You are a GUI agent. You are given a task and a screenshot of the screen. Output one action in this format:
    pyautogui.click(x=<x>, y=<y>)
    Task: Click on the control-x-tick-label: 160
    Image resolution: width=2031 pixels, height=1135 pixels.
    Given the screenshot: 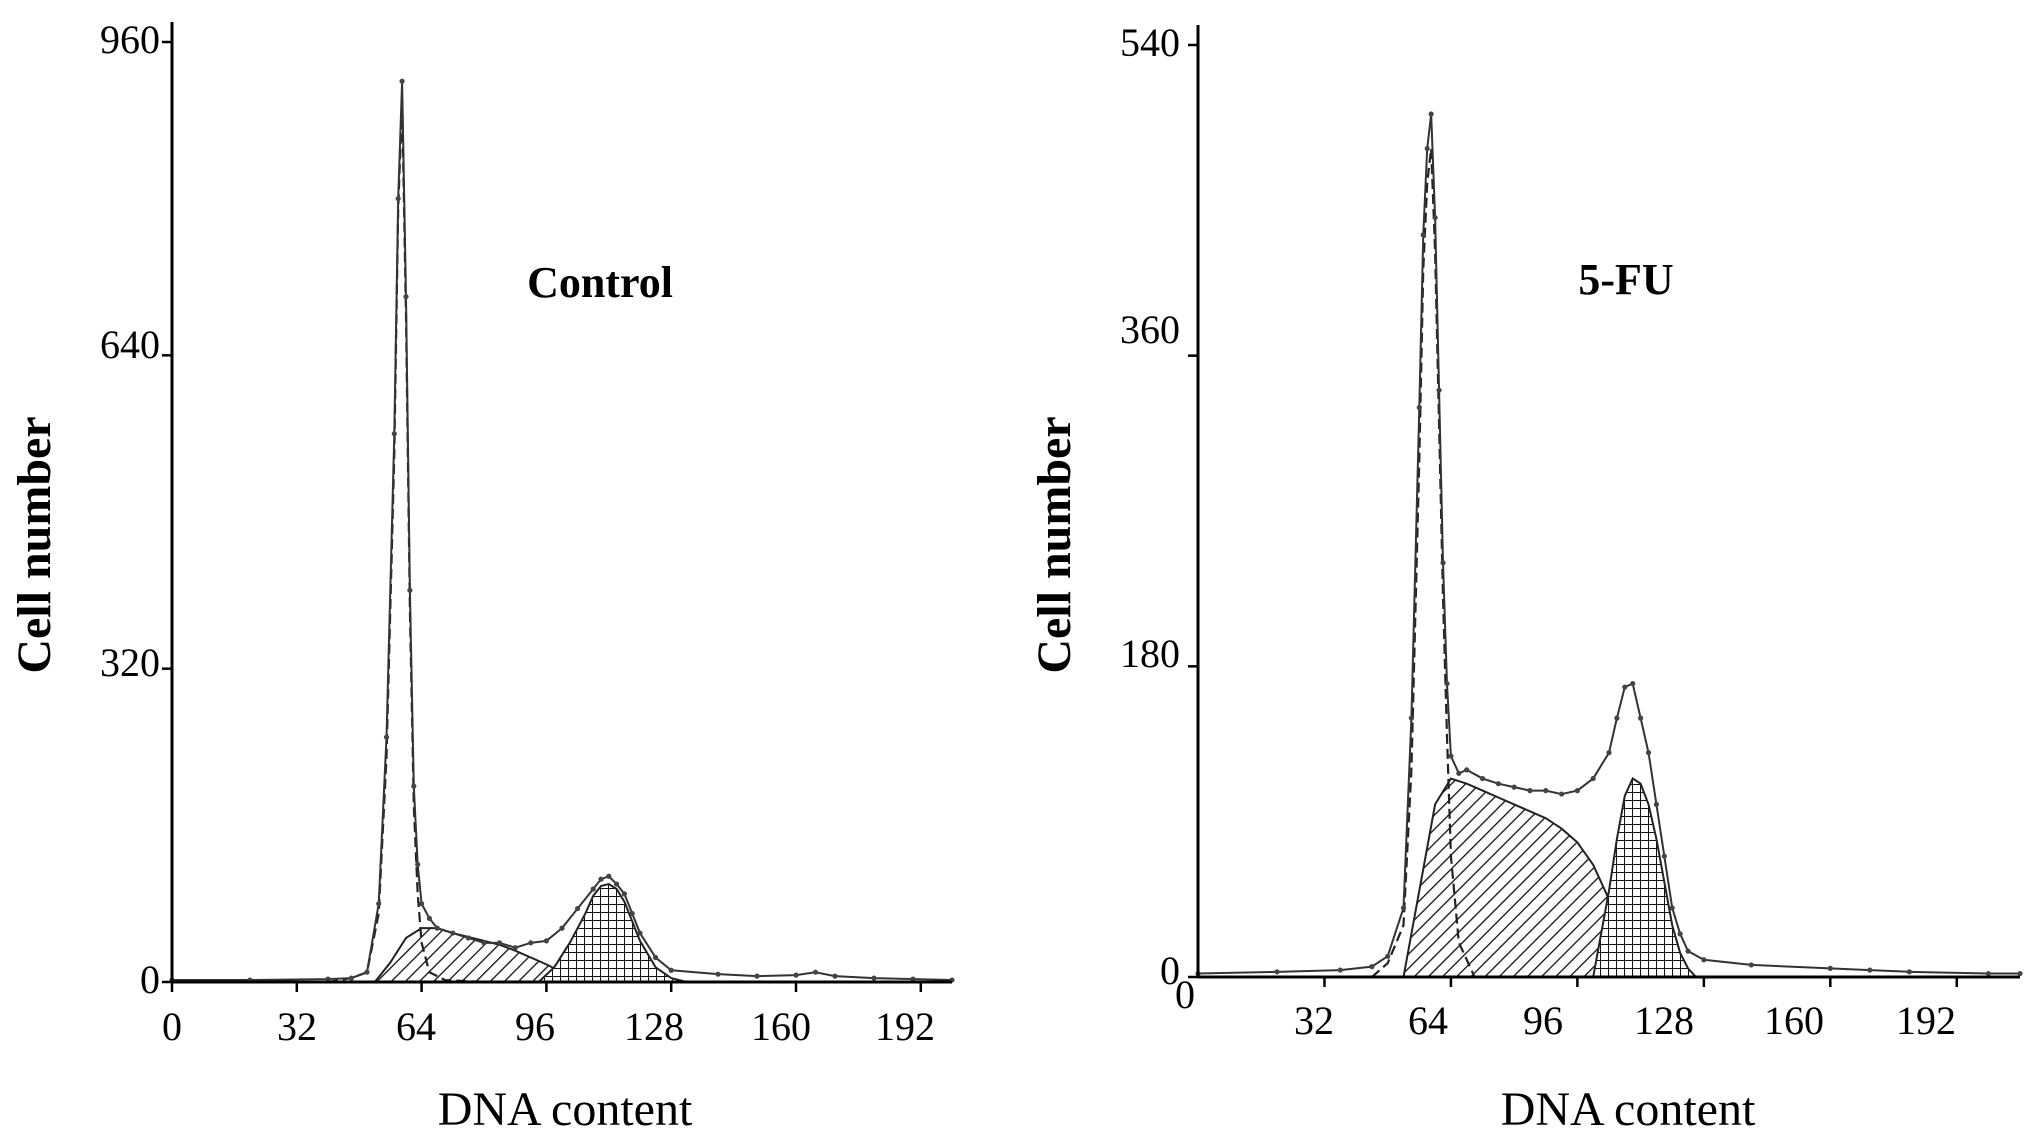 What is the action you would take?
    pyautogui.click(x=781, y=1026)
    